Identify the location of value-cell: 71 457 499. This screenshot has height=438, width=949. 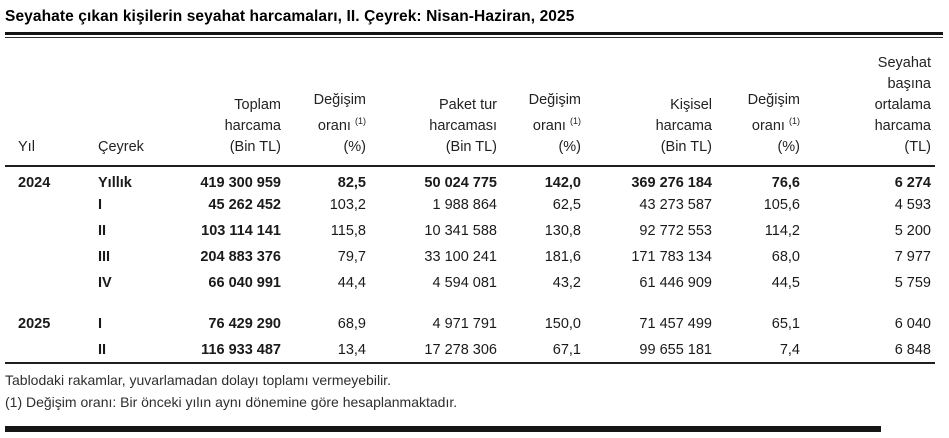
(675, 324).